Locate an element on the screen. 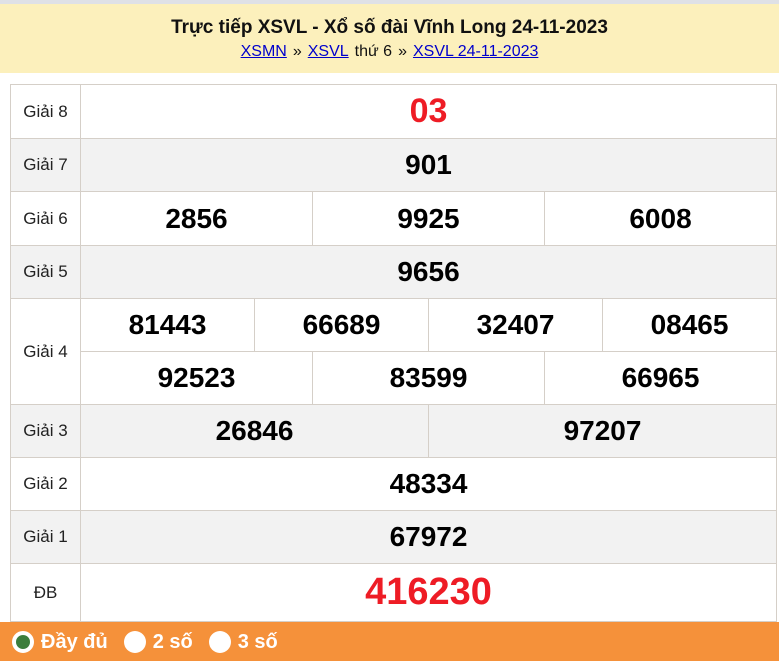 The height and width of the screenshot is (661, 779). table-row-giai-2: Giải 2 48334 is located at coordinates (394, 484).